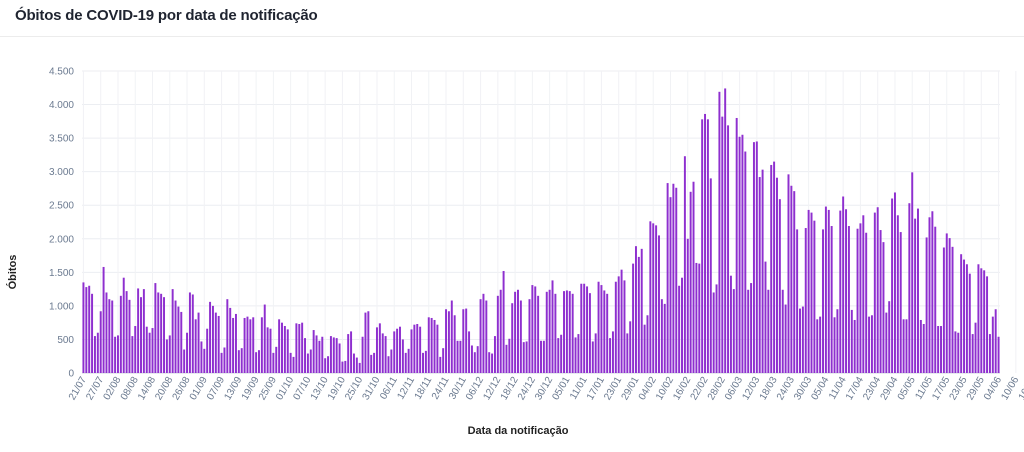  What do you see at coordinates (61, 139) in the screenshot?
I see `y-tick-label: 3.500` at bounding box center [61, 139].